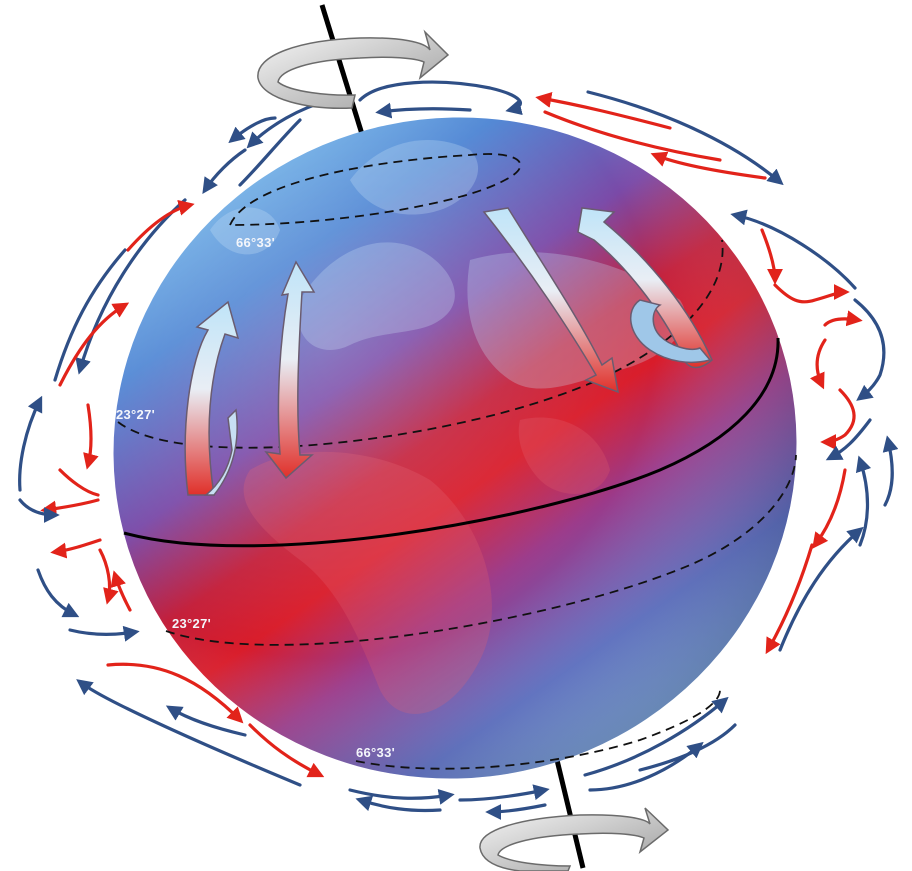 The width and height of the screenshot is (912, 871). I want to click on label-arctic-circle-north: 66°33', so click(255, 242).